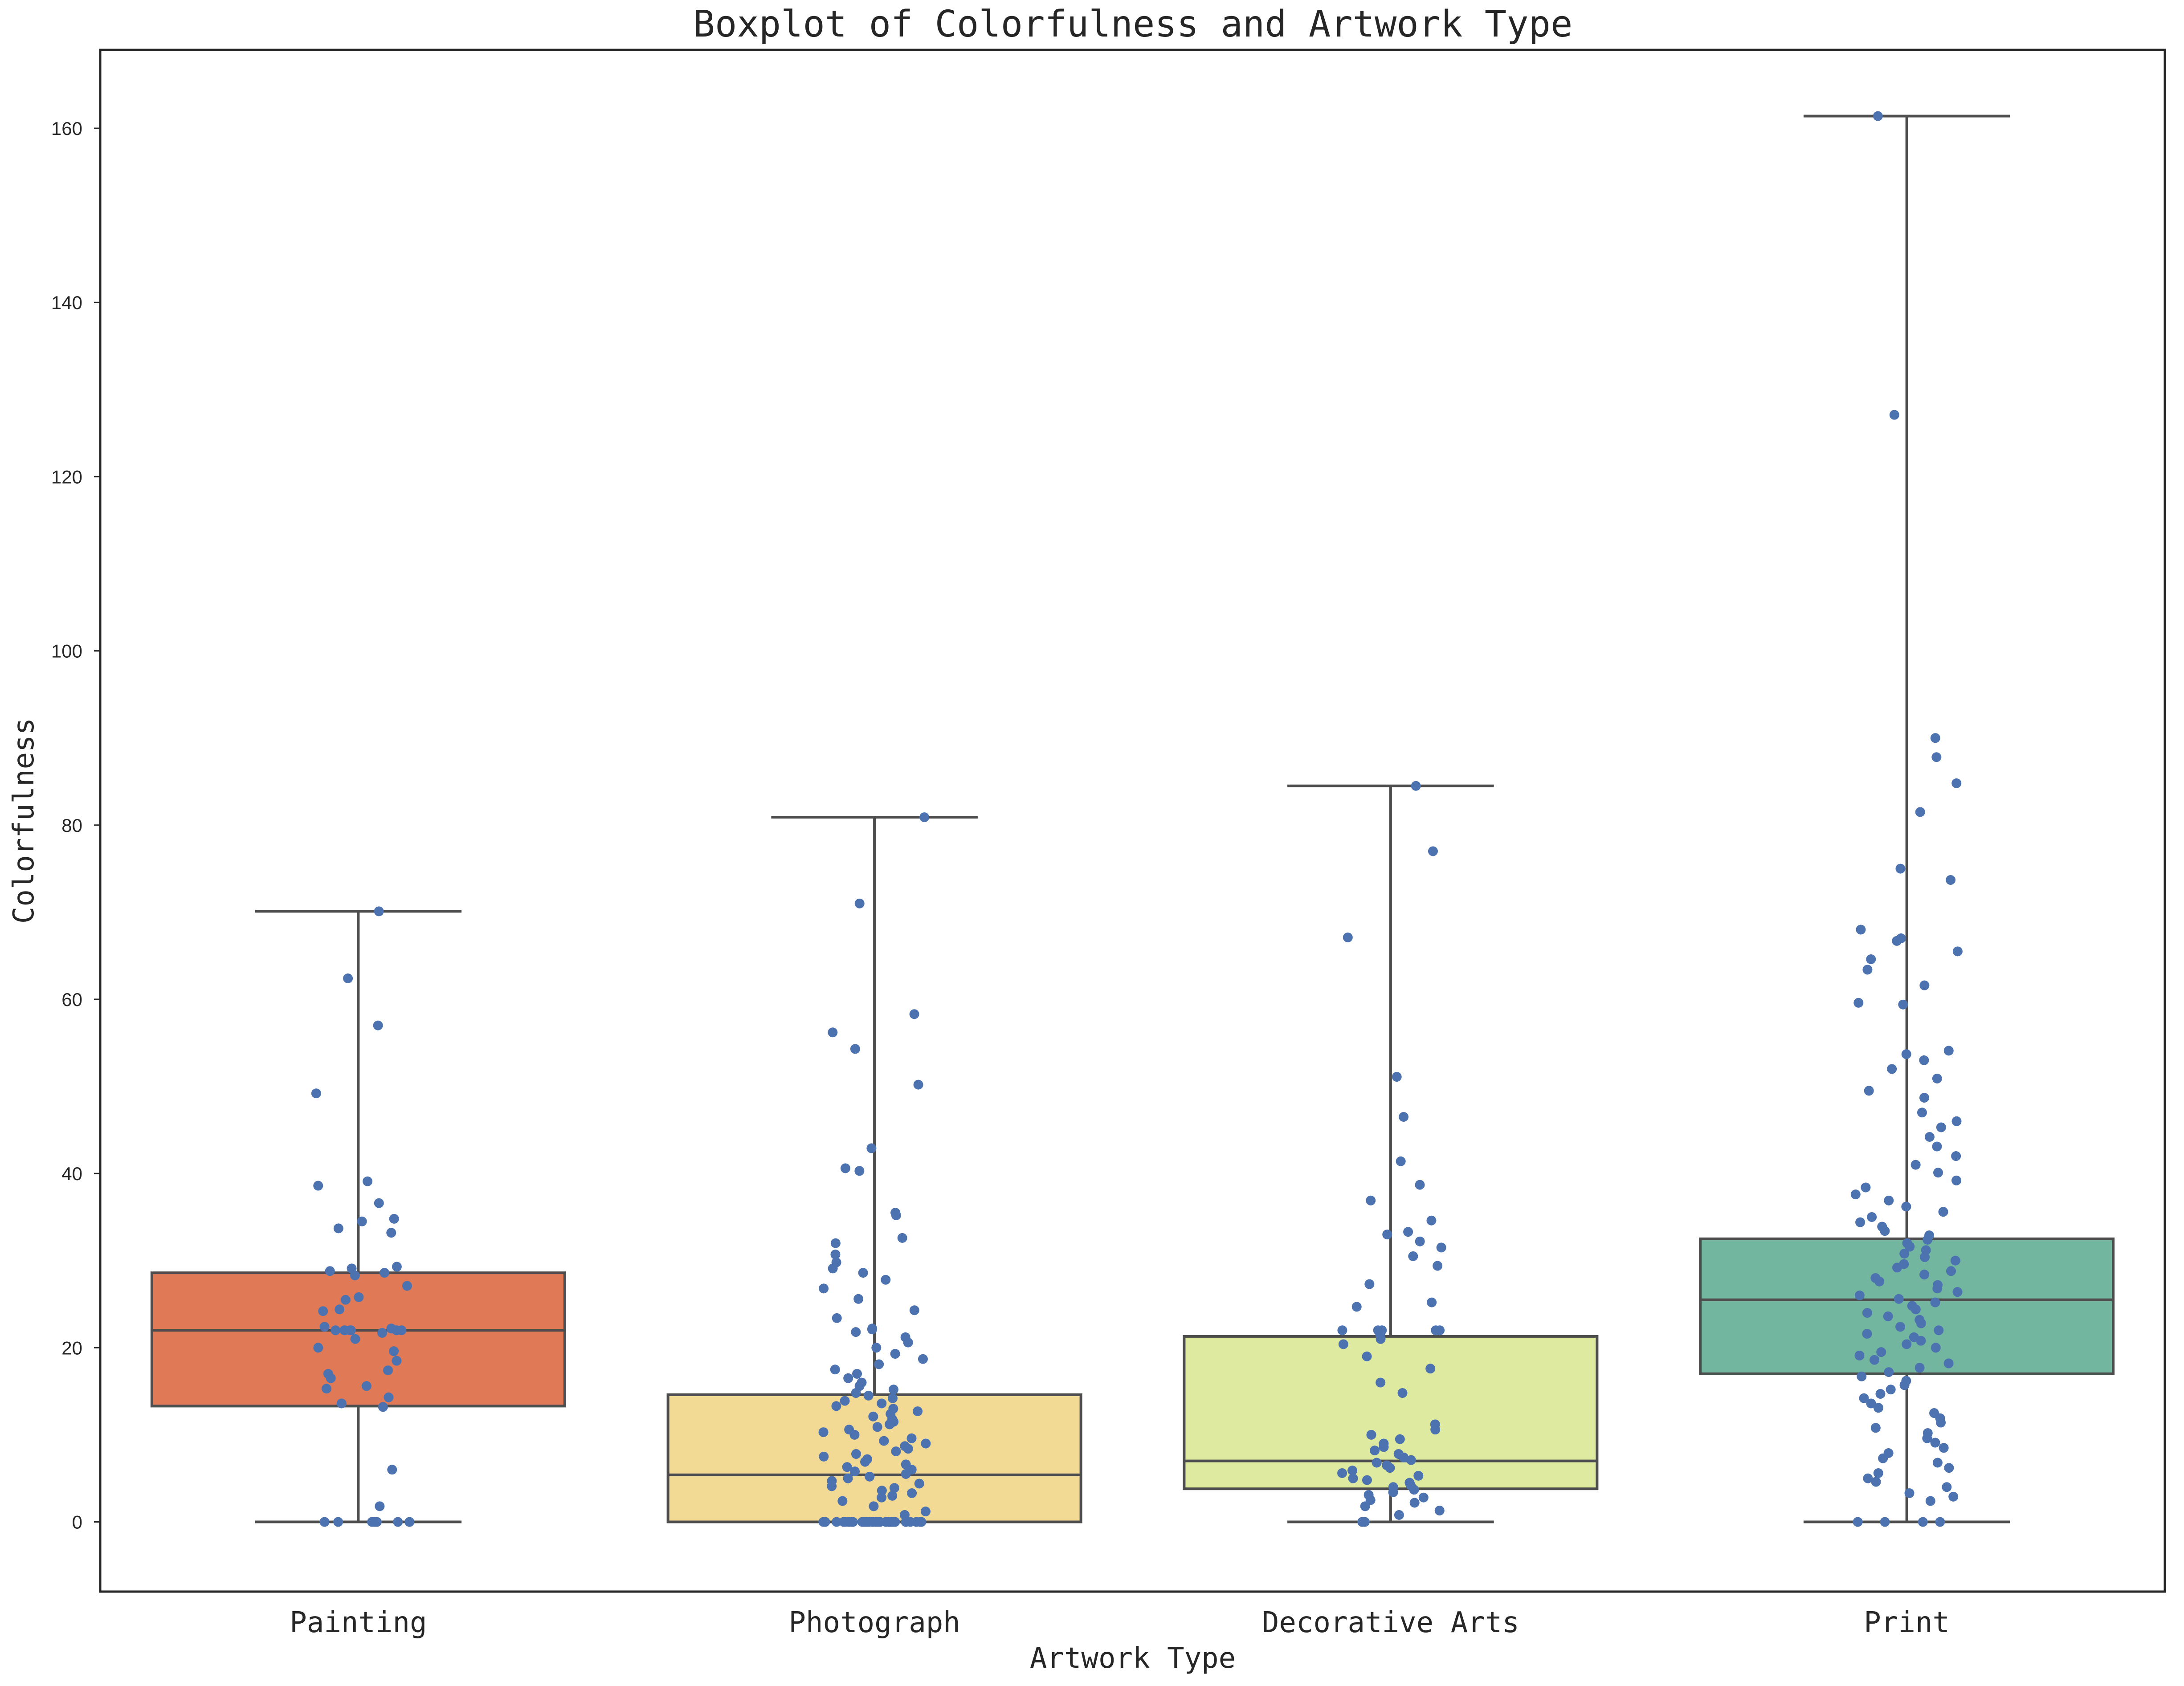  What do you see at coordinates (66, 128) in the screenshot?
I see `y-tick-label: 160` at bounding box center [66, 128].